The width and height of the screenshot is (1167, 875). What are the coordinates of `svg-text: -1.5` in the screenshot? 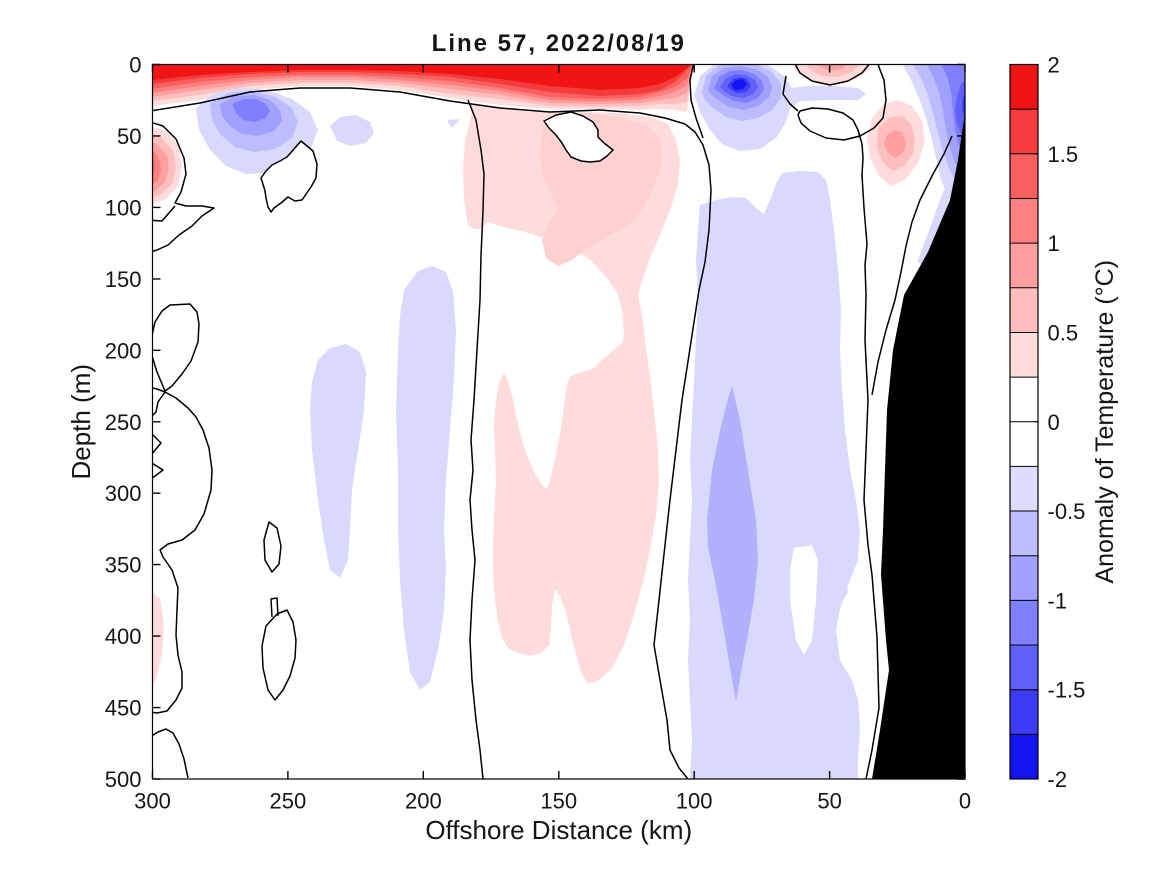 It's located at (1067, 690).